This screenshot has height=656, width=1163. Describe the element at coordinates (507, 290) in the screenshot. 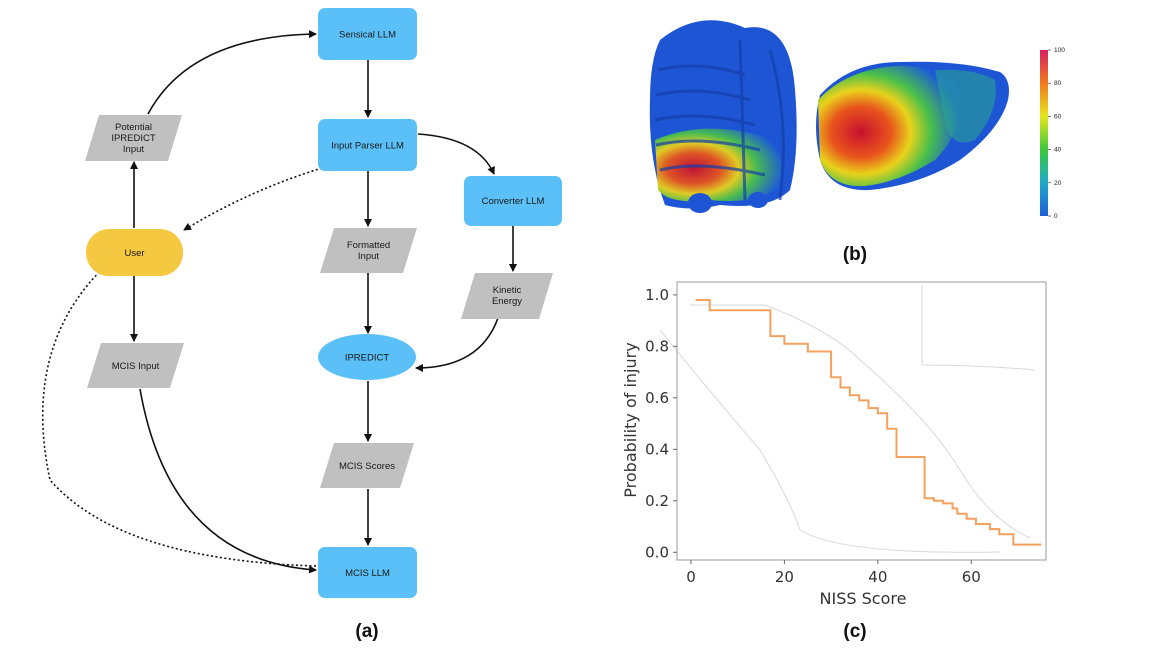

I see `node-kinetic-line1: Kinetic` at that location.